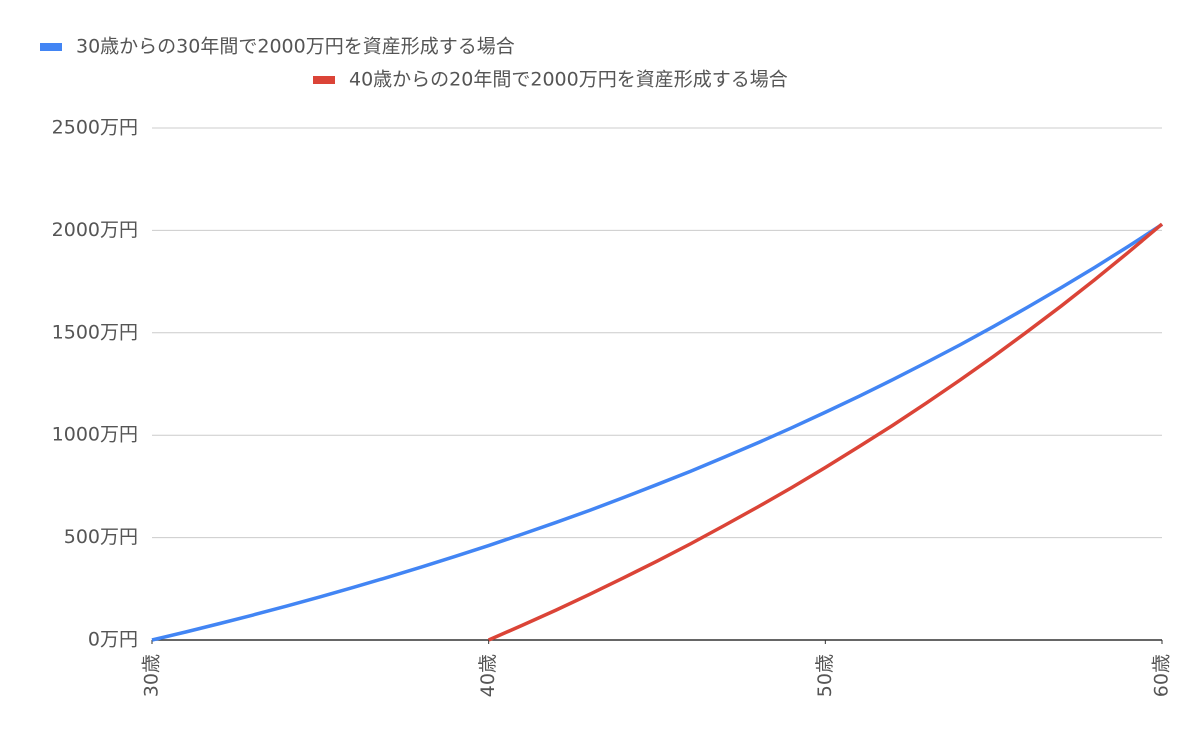 The height and width of the screenshot is (742, 1200). What do you see at coordinates (113, 640) in the screenshot?
I see `y-tick-label: 0万円` at bounding box center [113, 640].